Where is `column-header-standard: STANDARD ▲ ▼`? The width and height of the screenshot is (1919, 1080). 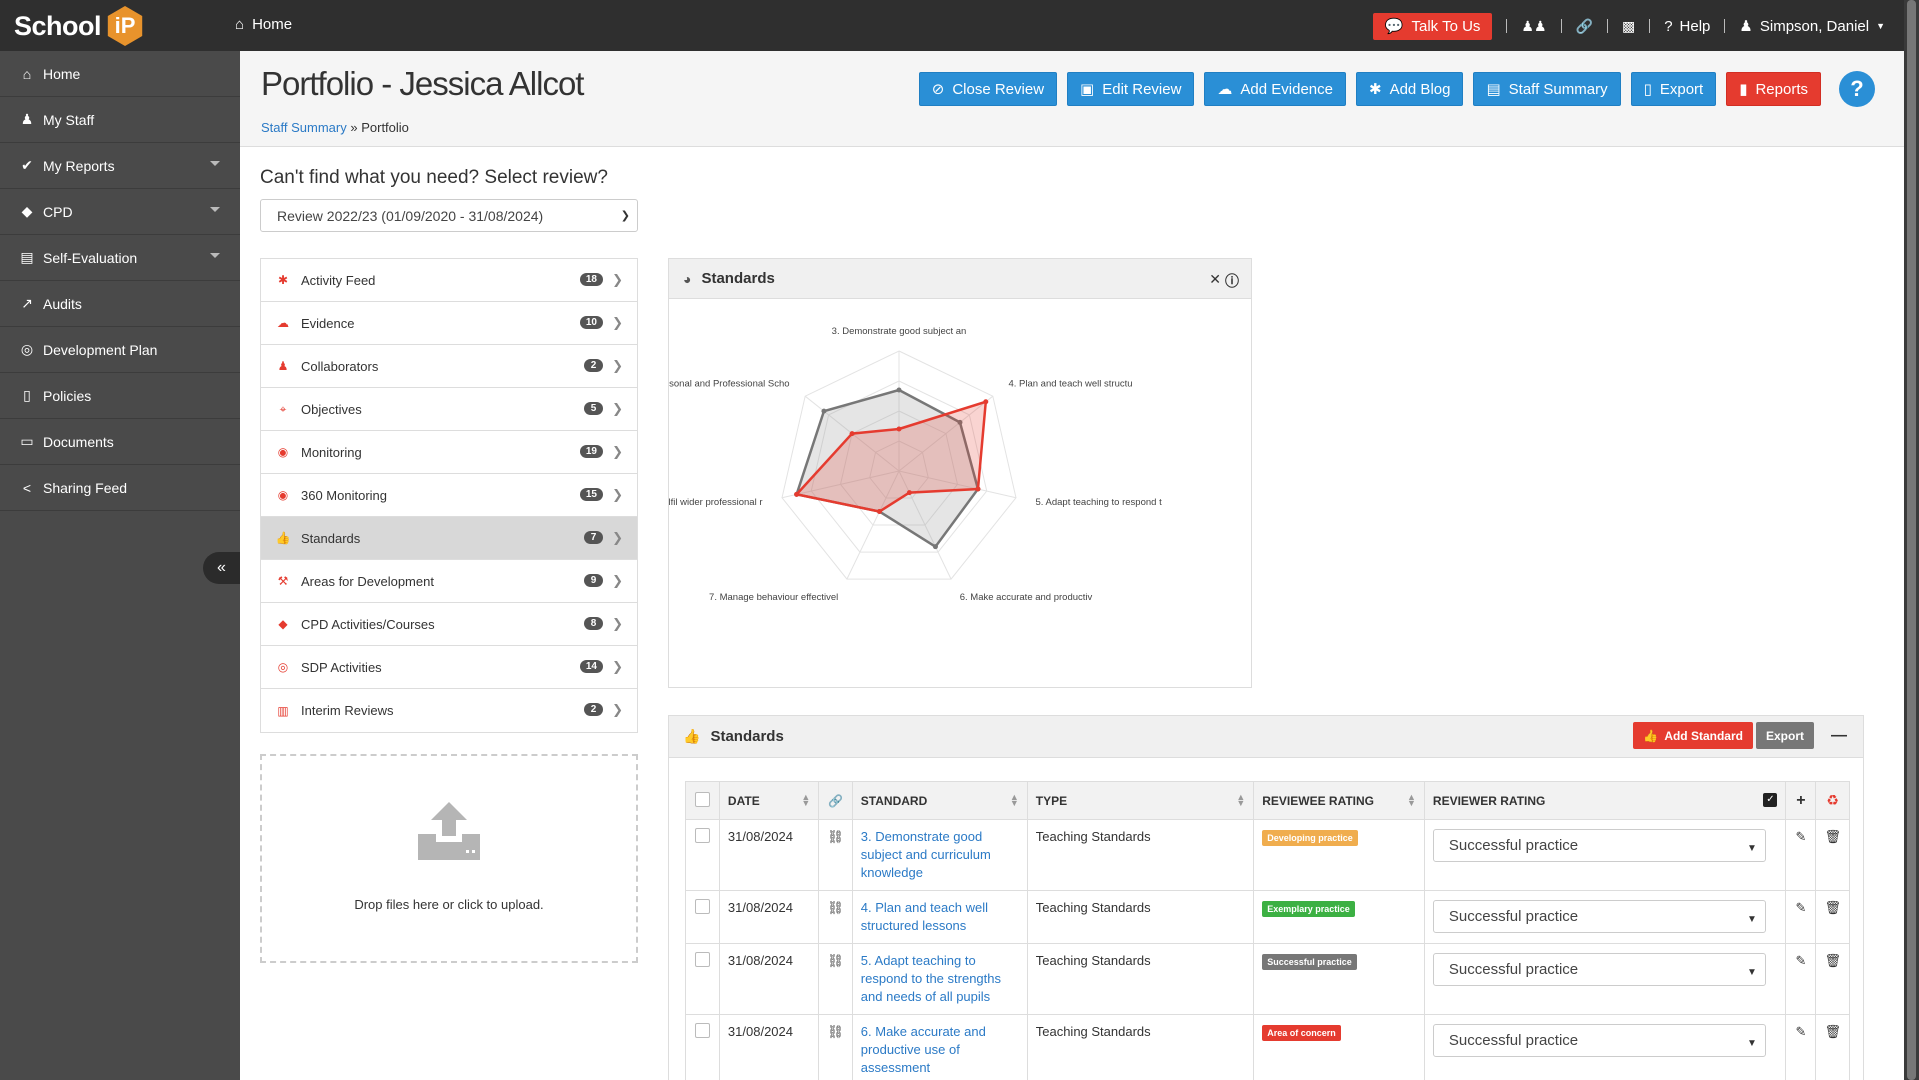 column-header-standard: STANDARD ▲ ▼ is located at coordinates (939, 800).